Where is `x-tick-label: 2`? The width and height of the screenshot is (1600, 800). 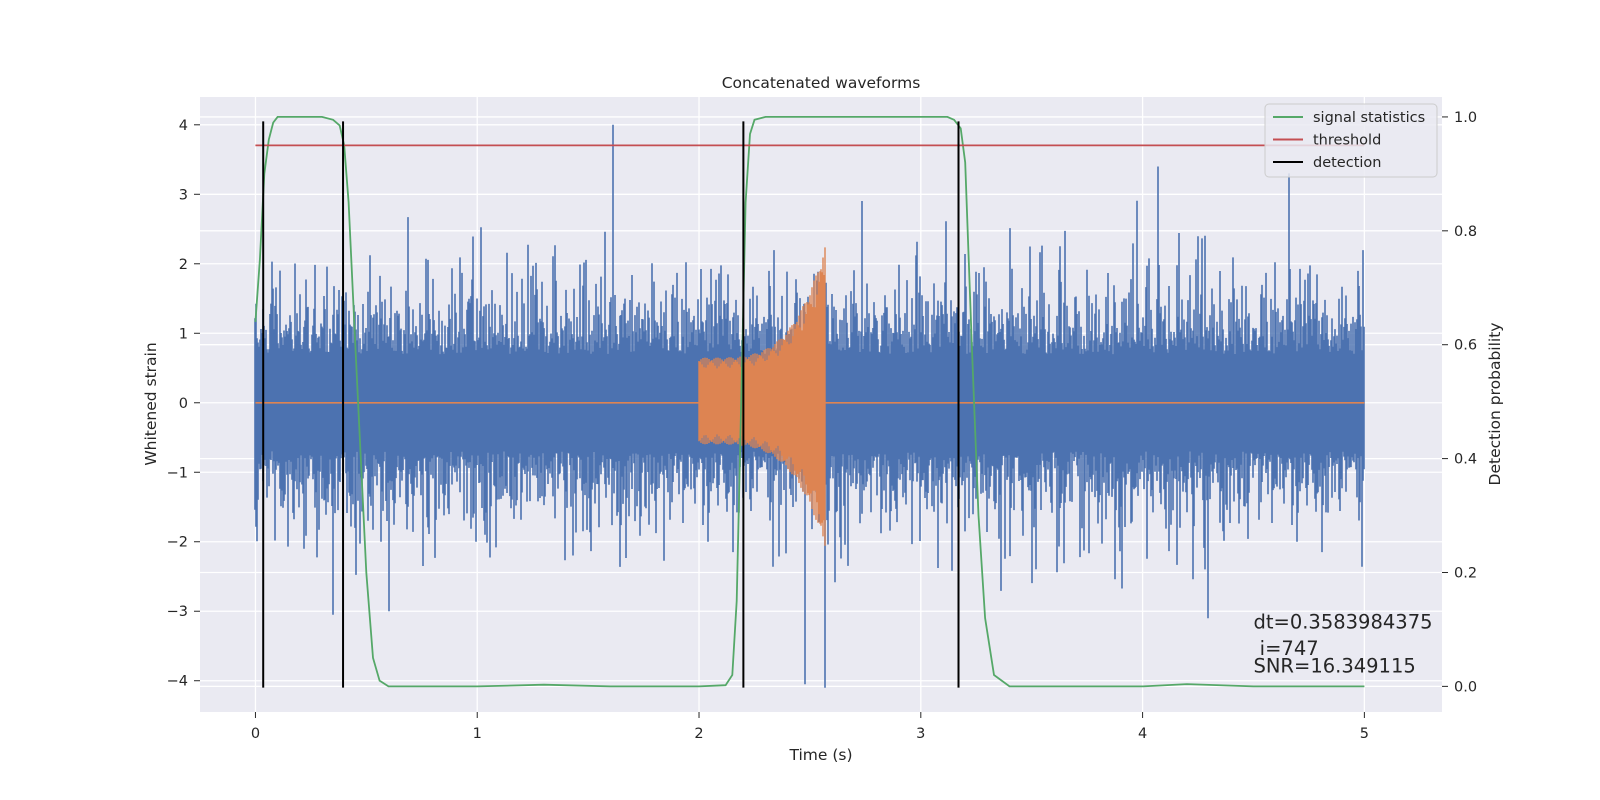
x-tick-label: 2 is located at coordinates (698, 734).